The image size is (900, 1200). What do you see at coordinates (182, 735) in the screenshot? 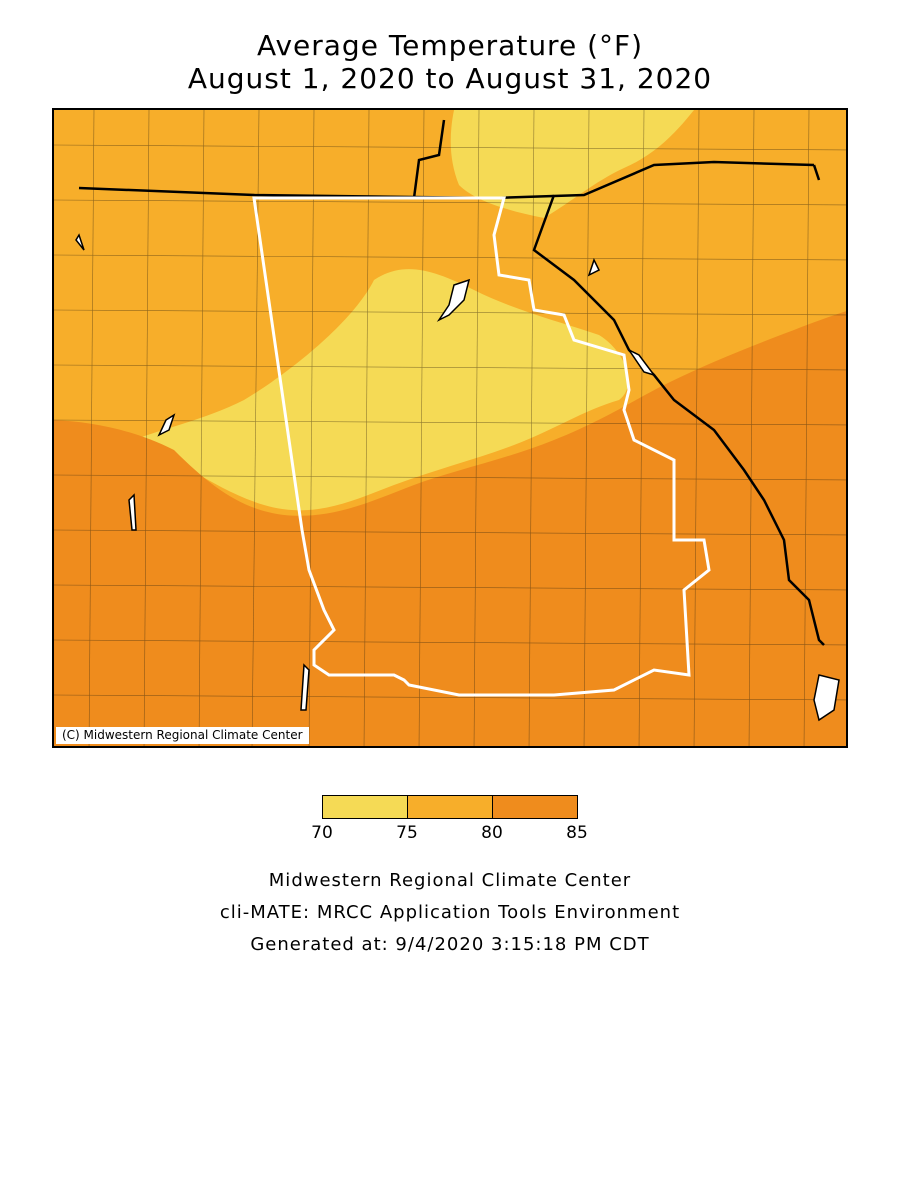
I see `copyright-label: (C) Midwestern Regional Climate Center` at bounding box center [182, 735].